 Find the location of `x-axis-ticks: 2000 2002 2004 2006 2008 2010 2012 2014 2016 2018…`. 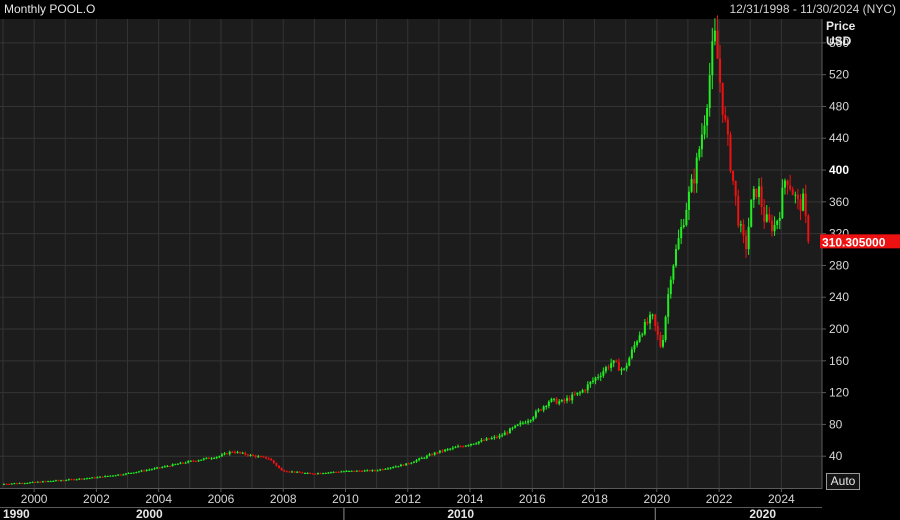

x-axis-ticks: 2000 2002 2004 2006 2008 2010 2012 2014 2016 2018… is located at coordinates (408, 497).